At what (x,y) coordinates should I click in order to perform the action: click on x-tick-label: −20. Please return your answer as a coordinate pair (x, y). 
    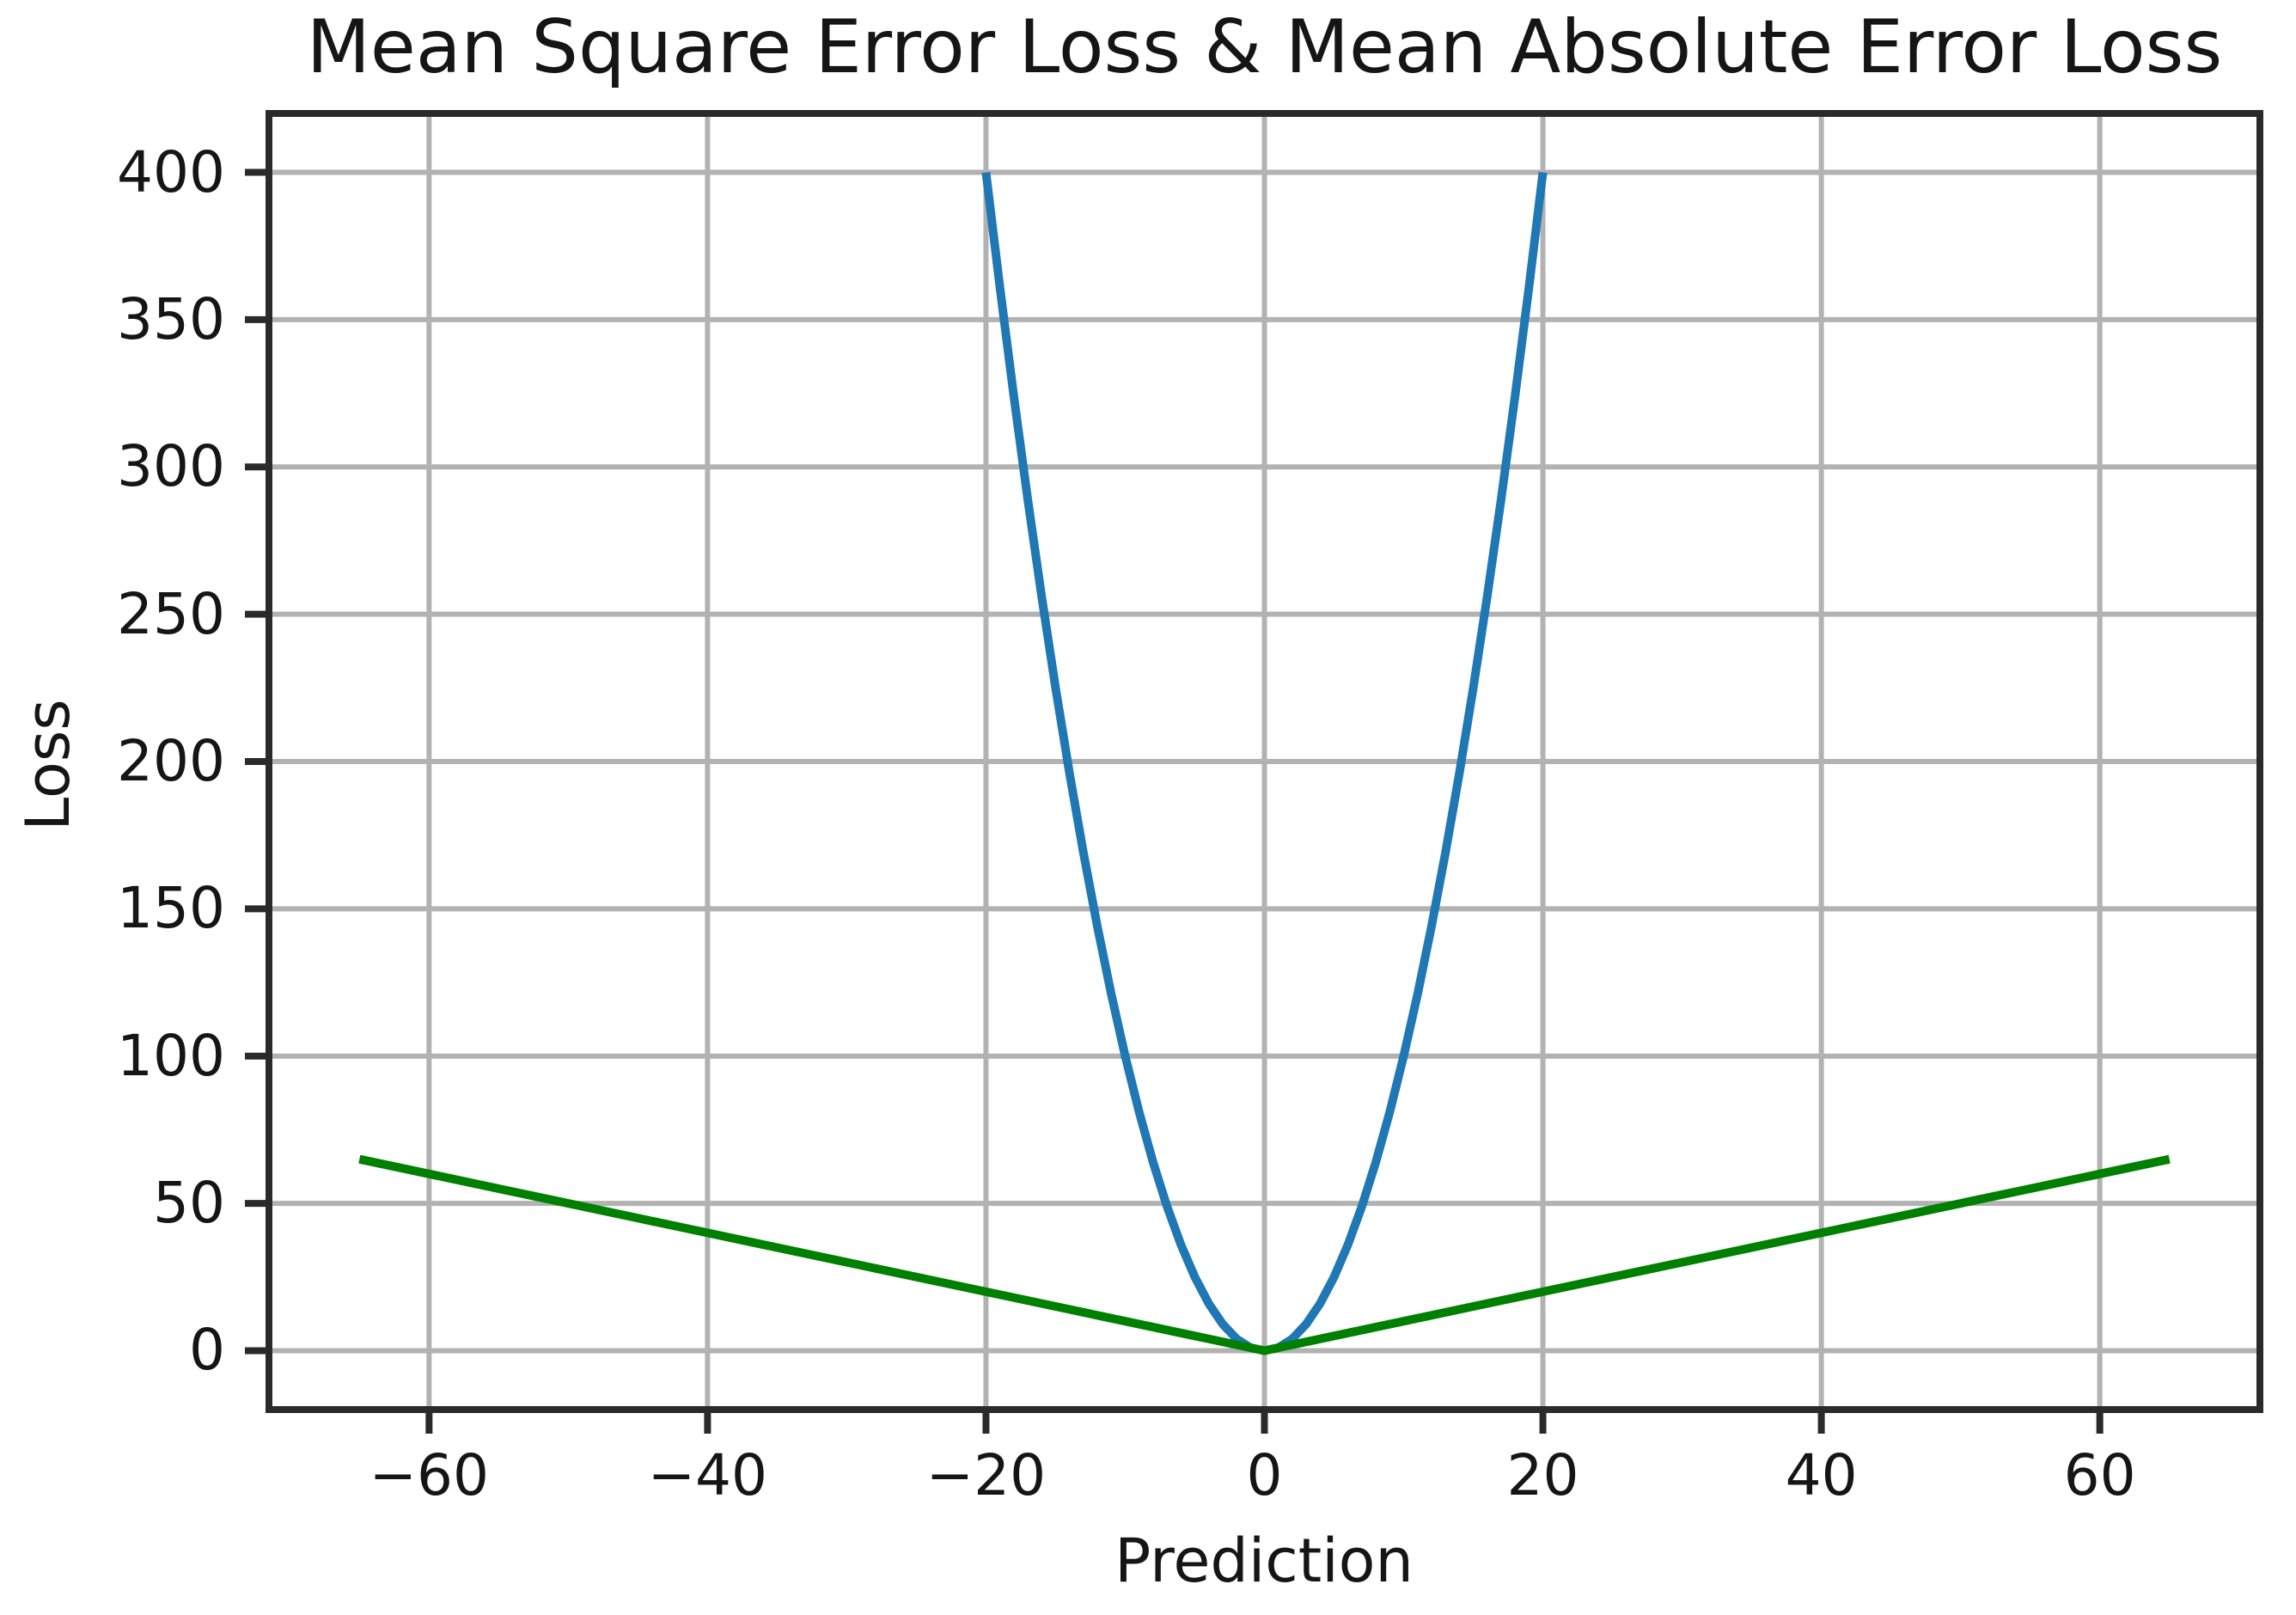
    Looking at the image, I should click on (986, 1475).